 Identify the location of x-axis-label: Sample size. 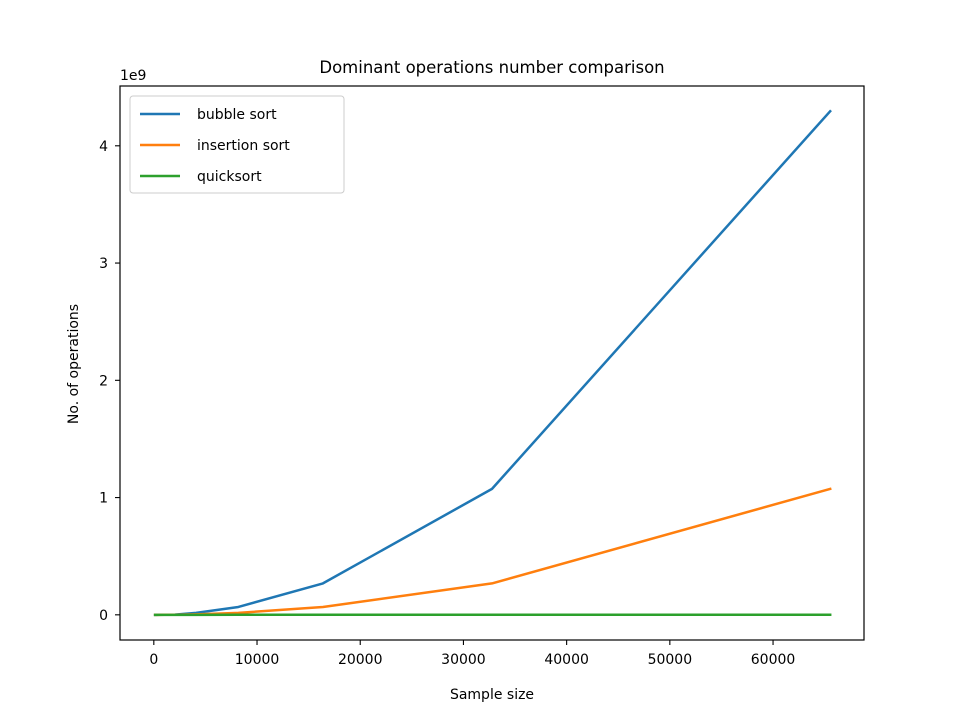
(492, 695).